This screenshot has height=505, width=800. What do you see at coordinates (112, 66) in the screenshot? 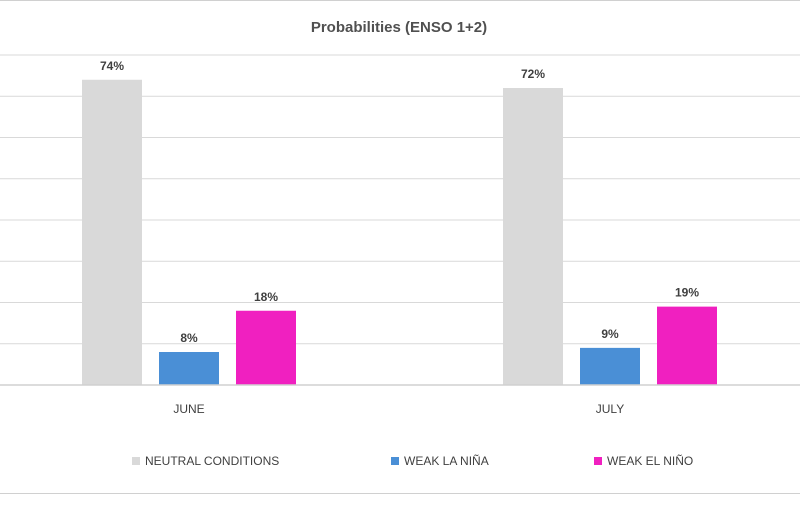
I see `data-label: 74%` at bounding box center [112, 66].